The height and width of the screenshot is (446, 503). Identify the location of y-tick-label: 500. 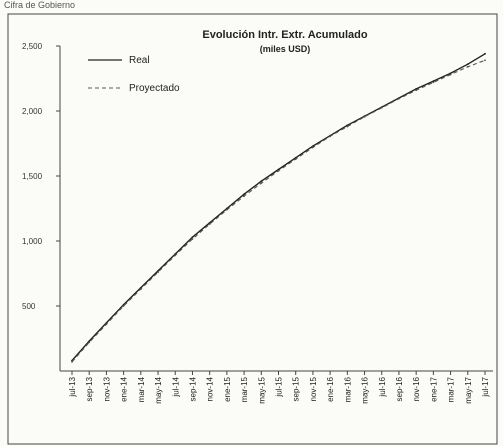
(29, 306).